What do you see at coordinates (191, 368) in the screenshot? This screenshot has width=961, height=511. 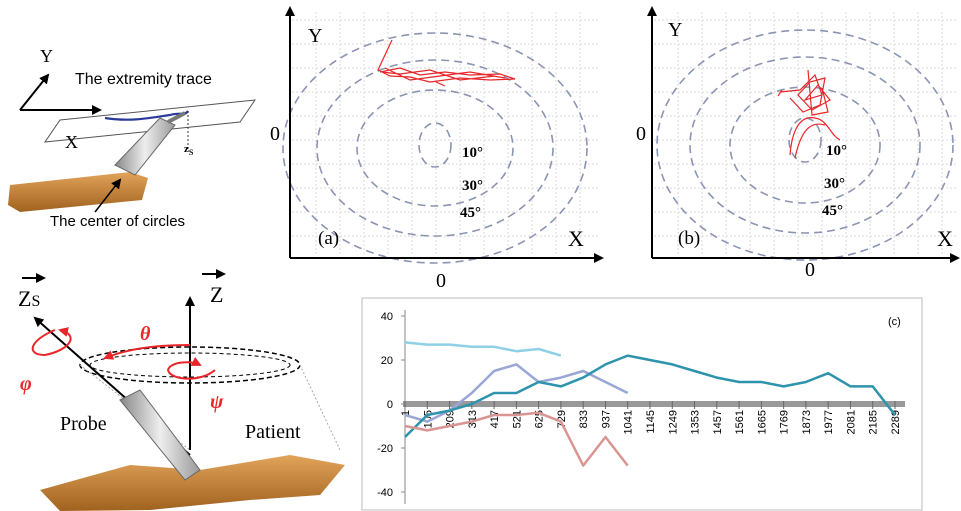 I see `psi-arrow` at bounding box center [191, 368].